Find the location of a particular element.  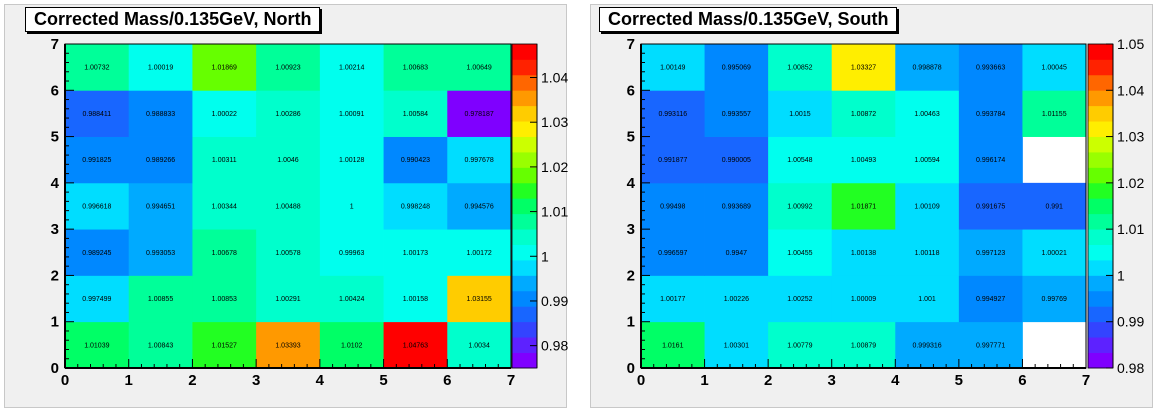

south-z-tick-label: 0.99 is located at coordinates (1130, 322).